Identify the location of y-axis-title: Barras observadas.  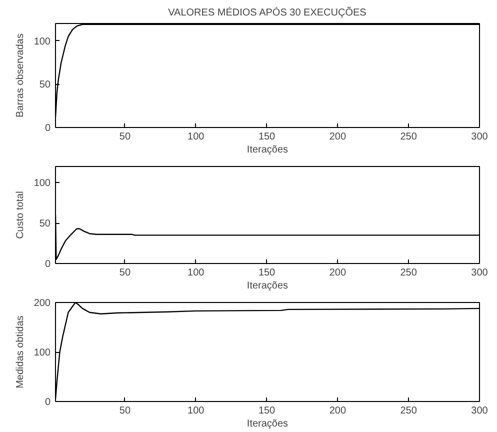
(20, 76).